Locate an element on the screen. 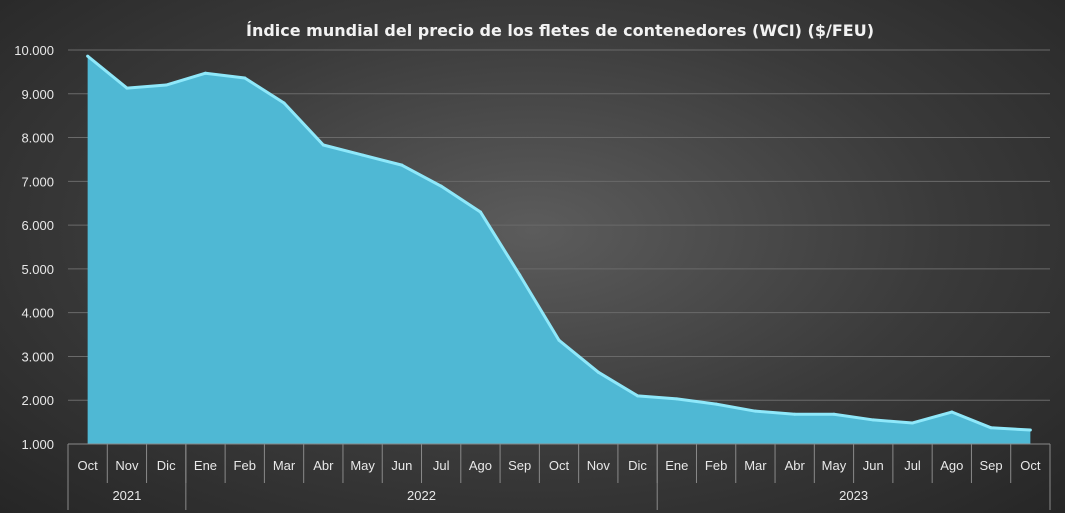 Image resolution: width=1065 pixels, height=513 pixels. y-tick-label: 5.000 is located at coordinates (37, 269).